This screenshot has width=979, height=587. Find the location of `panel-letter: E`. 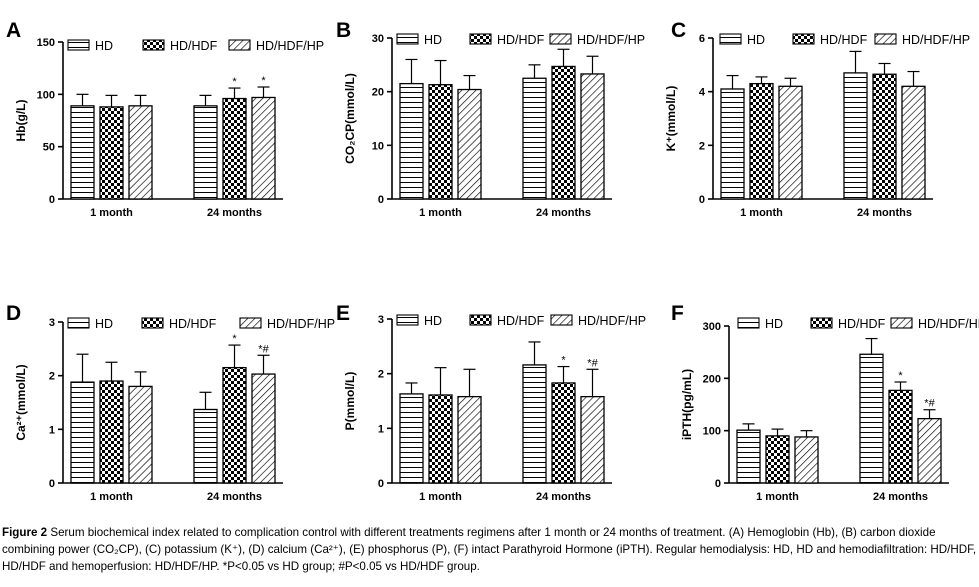

panel-letter: E is located at coordinates (343, 313).